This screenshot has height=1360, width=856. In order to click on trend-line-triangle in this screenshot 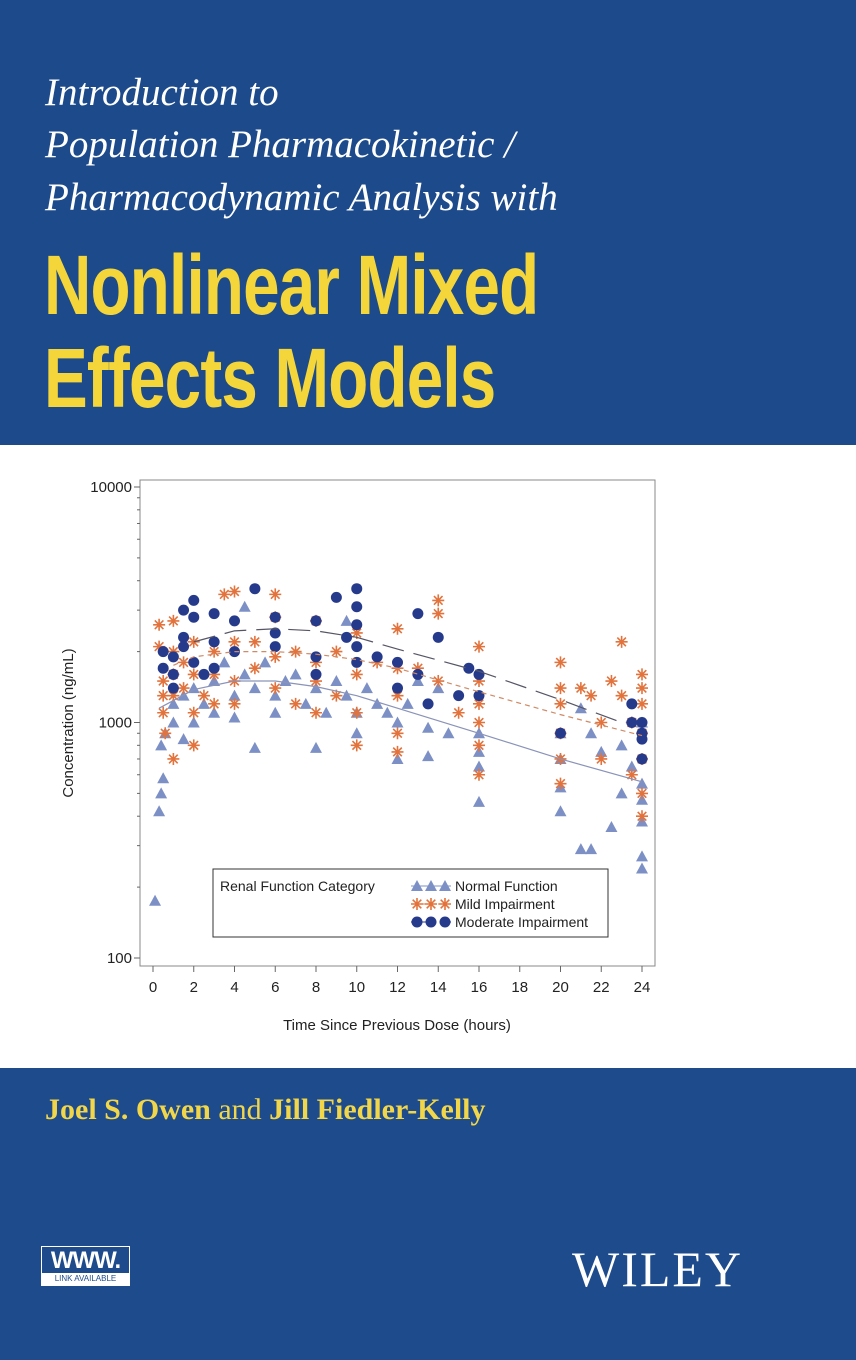, I will do `click(400, 731)`.